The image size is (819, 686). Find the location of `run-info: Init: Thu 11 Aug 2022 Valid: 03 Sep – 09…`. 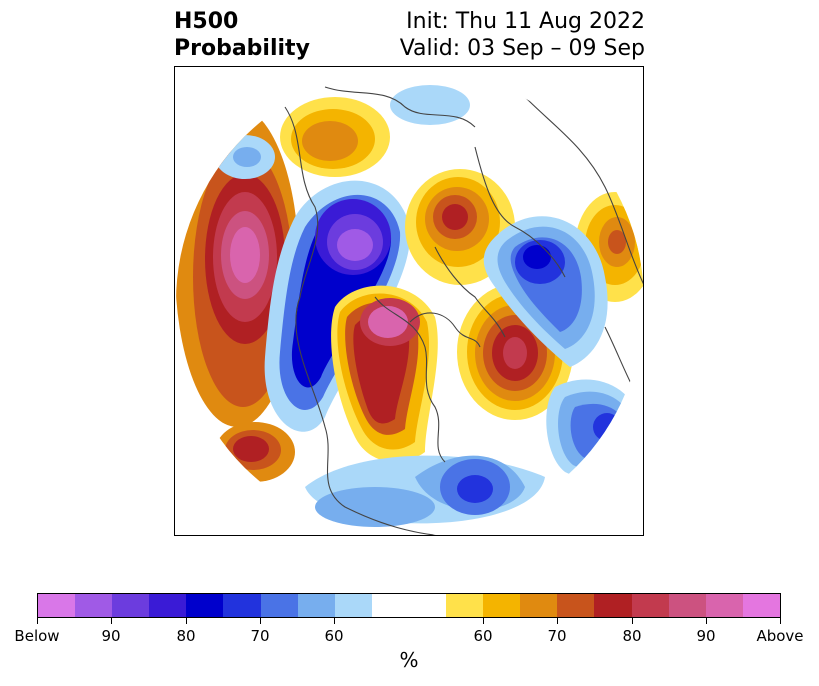

run-info: Init: Thu 11 Aug 2022 Valid: 03 Sep – 09… is located at coordinates (522, 35).